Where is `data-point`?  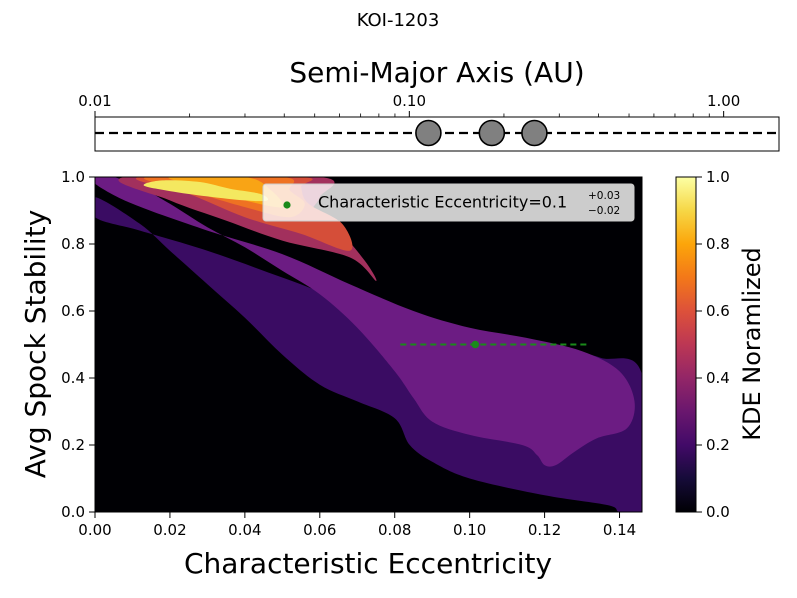 data-point is located at coordinates (475, 344).